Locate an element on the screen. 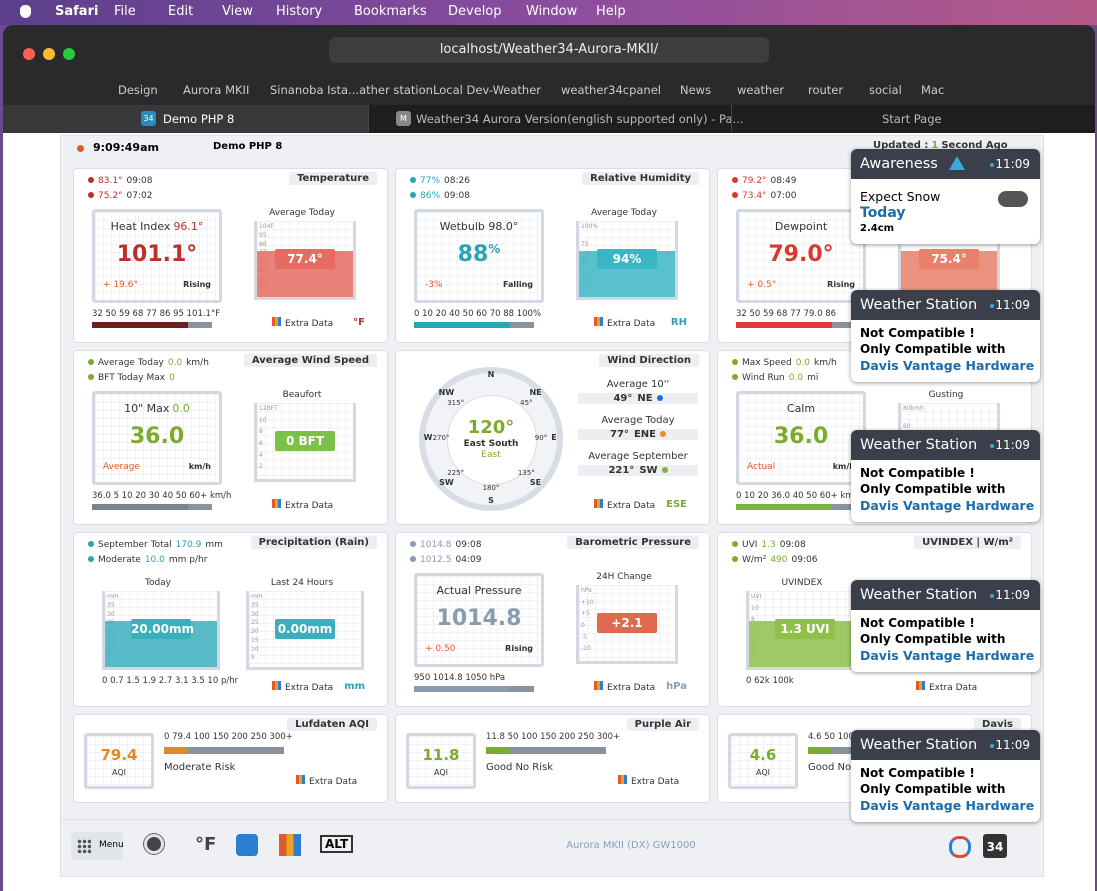 Image resolution: width=1097 pixels, height=891 pixels. units-button: °F is located at coordinates (206, 844).